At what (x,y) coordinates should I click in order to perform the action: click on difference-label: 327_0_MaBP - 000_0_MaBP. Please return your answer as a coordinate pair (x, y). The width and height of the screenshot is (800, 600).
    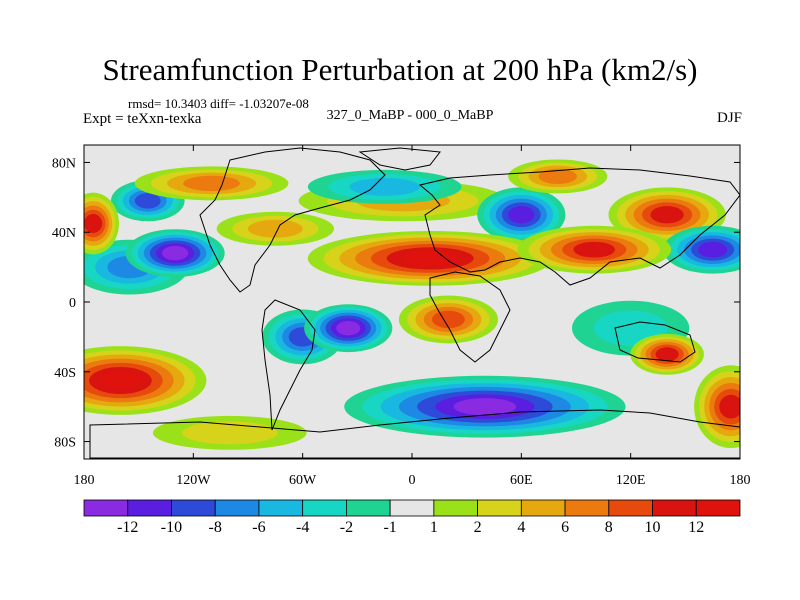
    Looking at the image, I should click on (410, 115).